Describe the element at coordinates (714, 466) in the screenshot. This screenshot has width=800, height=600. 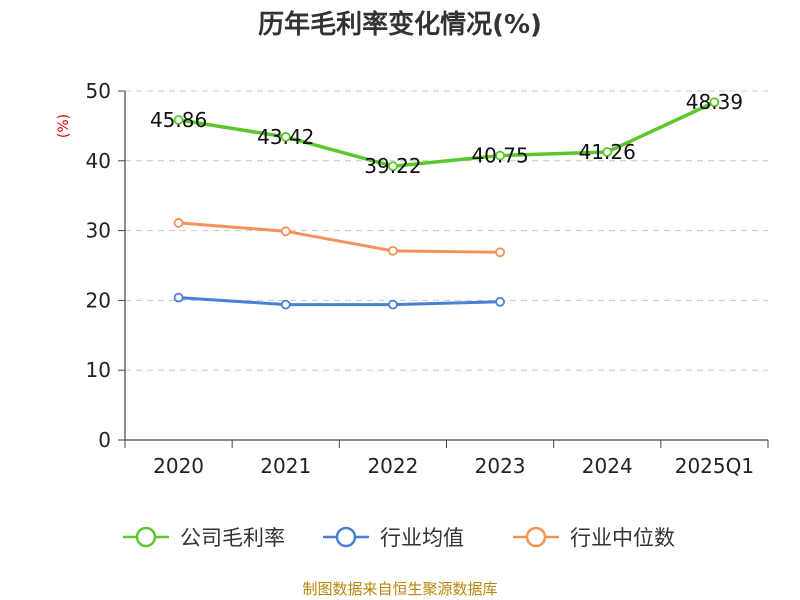
I see `x-tick-label: 2025Q1` at that location.